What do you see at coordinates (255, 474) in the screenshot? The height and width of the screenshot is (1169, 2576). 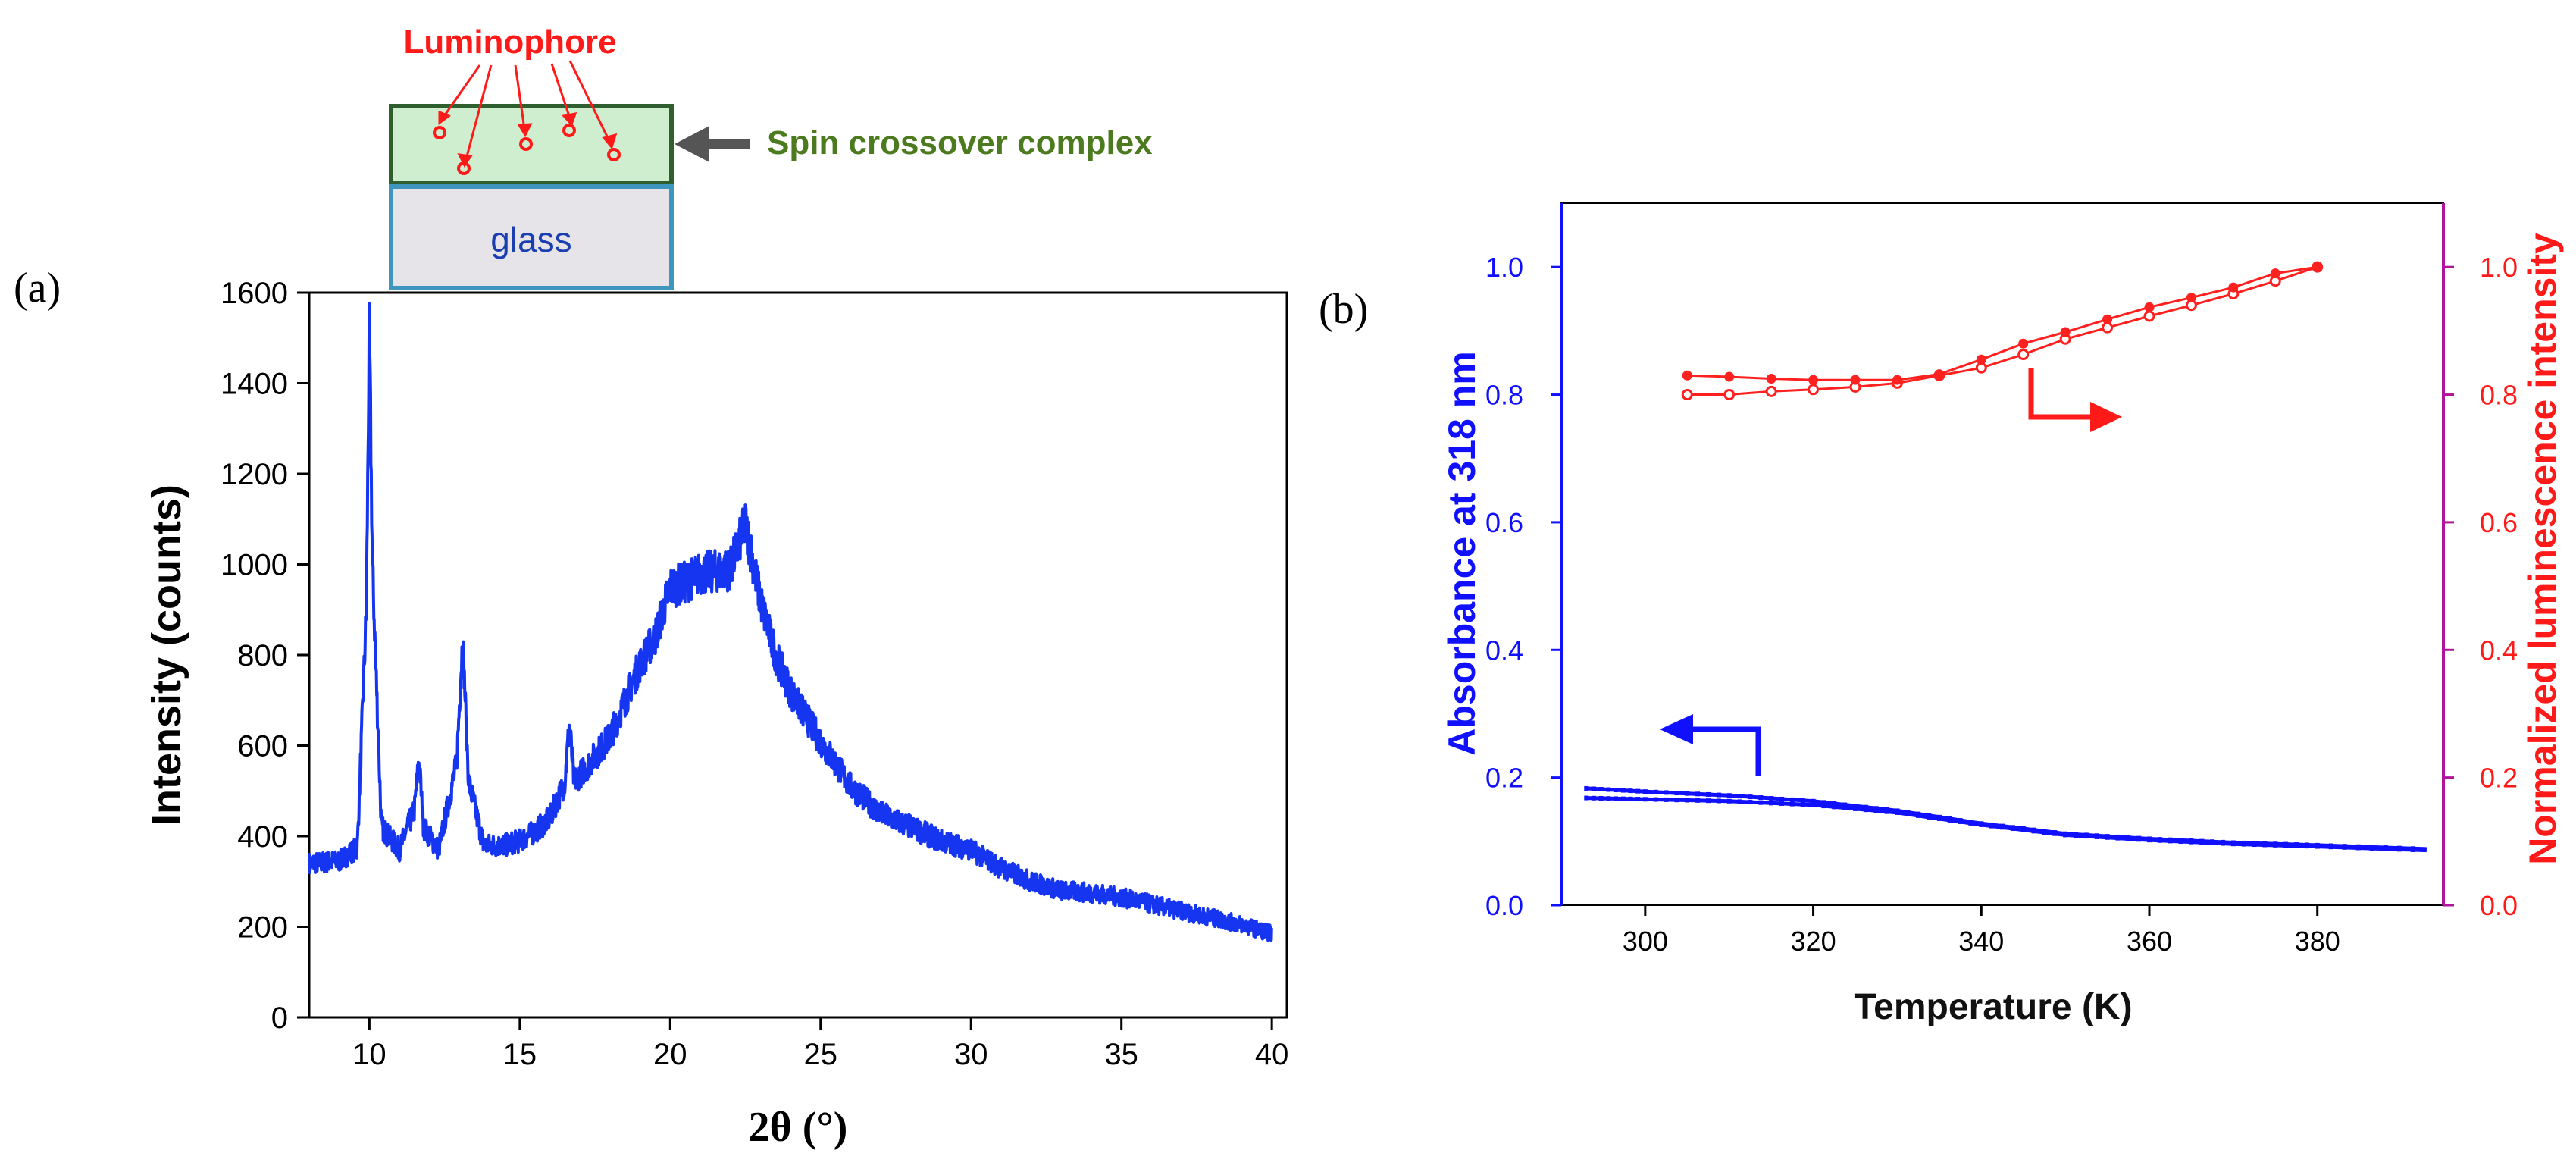 I see `xrd-y-tick-label: 1200` at bounding box center [255, 474].